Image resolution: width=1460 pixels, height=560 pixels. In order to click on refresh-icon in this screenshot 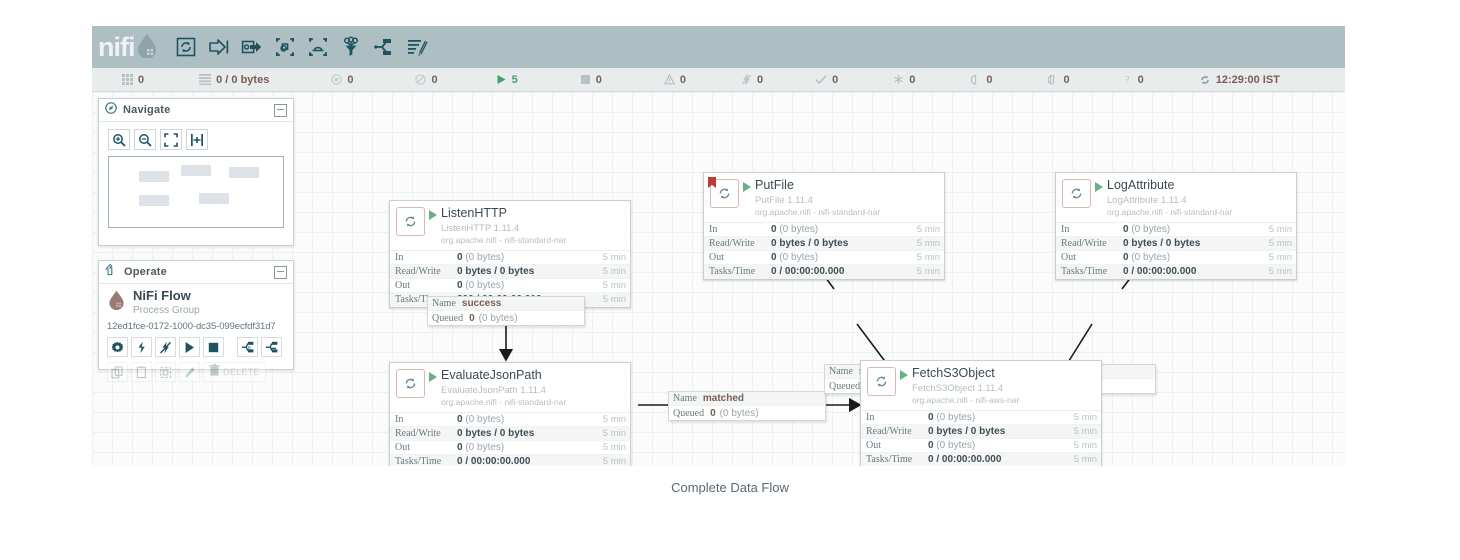, I will do `click(1205, 80)`.